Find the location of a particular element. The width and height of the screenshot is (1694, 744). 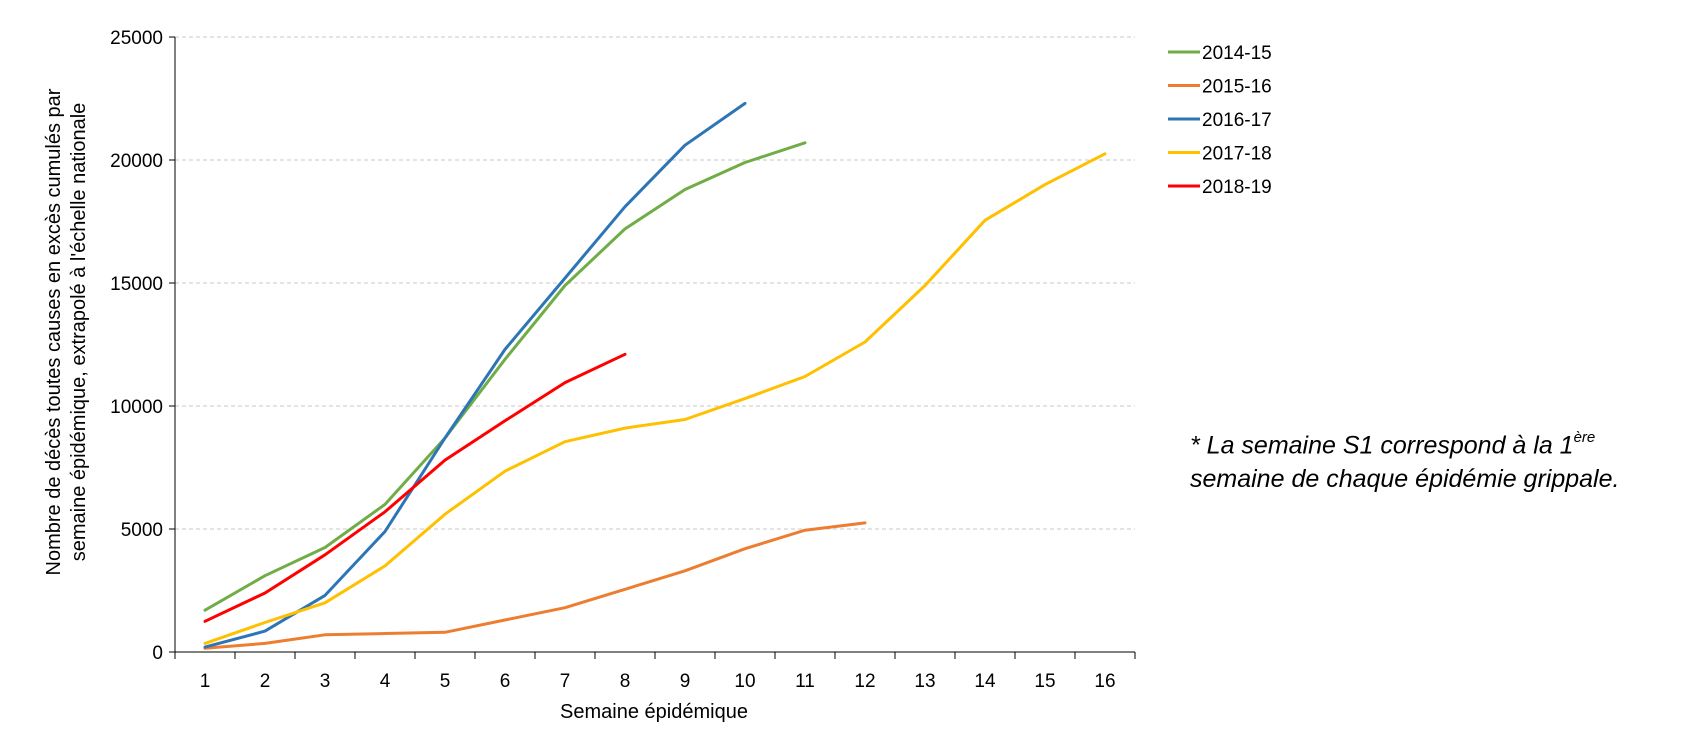

x-tick-label-15: 15 is located at coordinates (1044, 681).